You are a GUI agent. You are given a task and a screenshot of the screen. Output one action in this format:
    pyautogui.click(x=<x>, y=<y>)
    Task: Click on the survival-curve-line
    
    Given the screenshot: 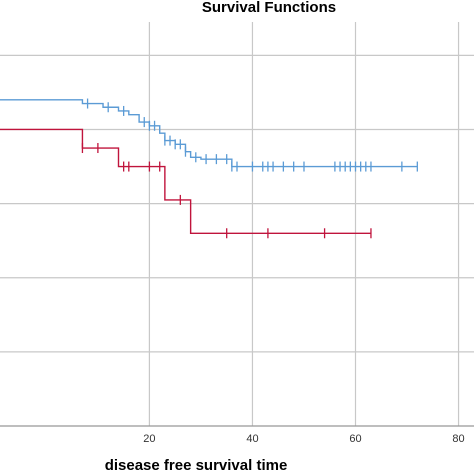 What is the action you would take?
    pyautogui.click(x=209, y=133)
    